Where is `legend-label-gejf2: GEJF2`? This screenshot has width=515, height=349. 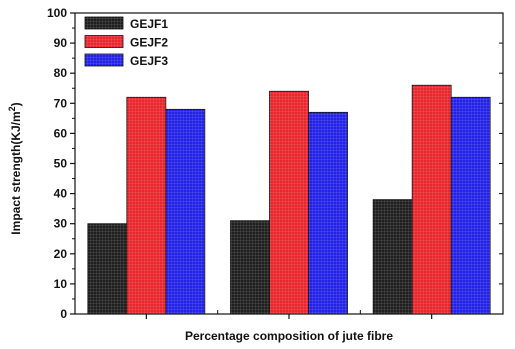
legend-label-gejf2: GEJF2 is located at coordinates (149, 43).